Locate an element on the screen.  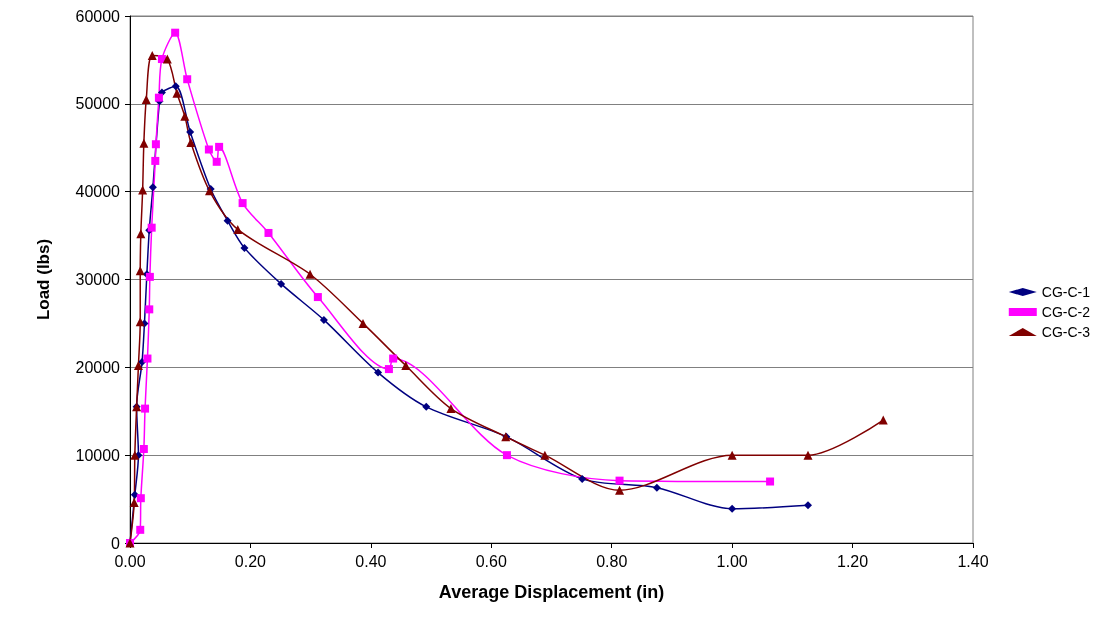
x-tick-label: 0.20 is located at coordinates (250, 561).